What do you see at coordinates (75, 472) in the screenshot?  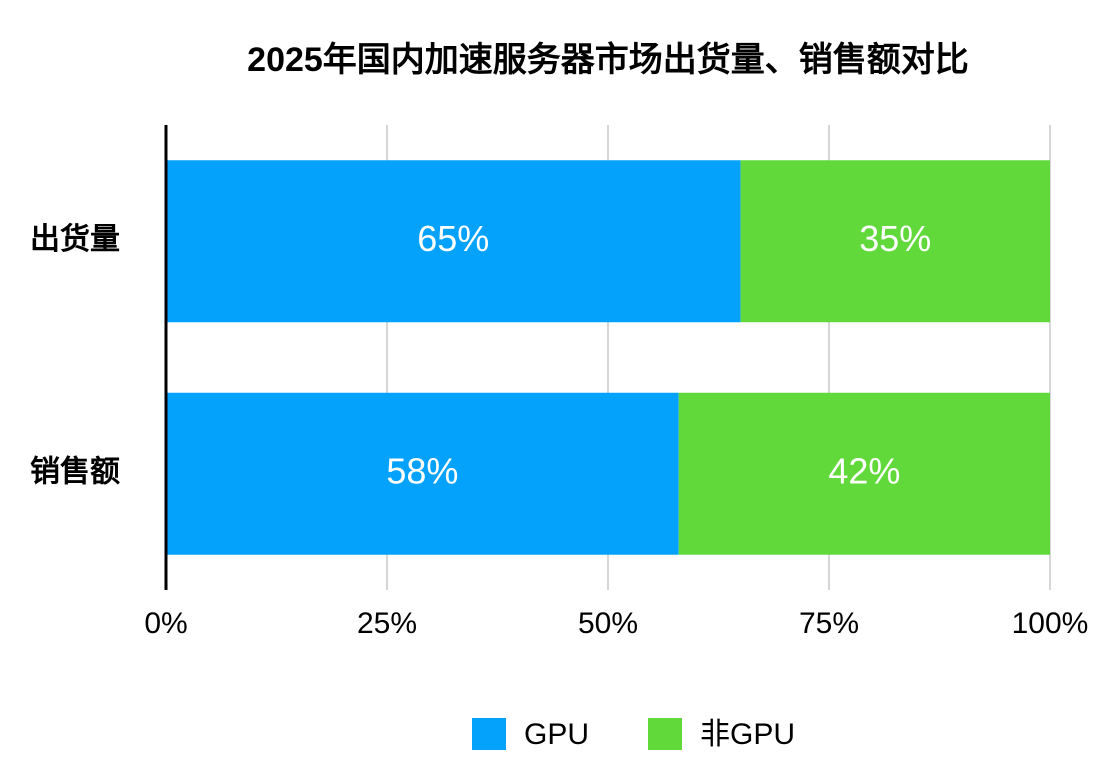 I see `y-tick-label: 销售额` at bounding box center [75, 472].